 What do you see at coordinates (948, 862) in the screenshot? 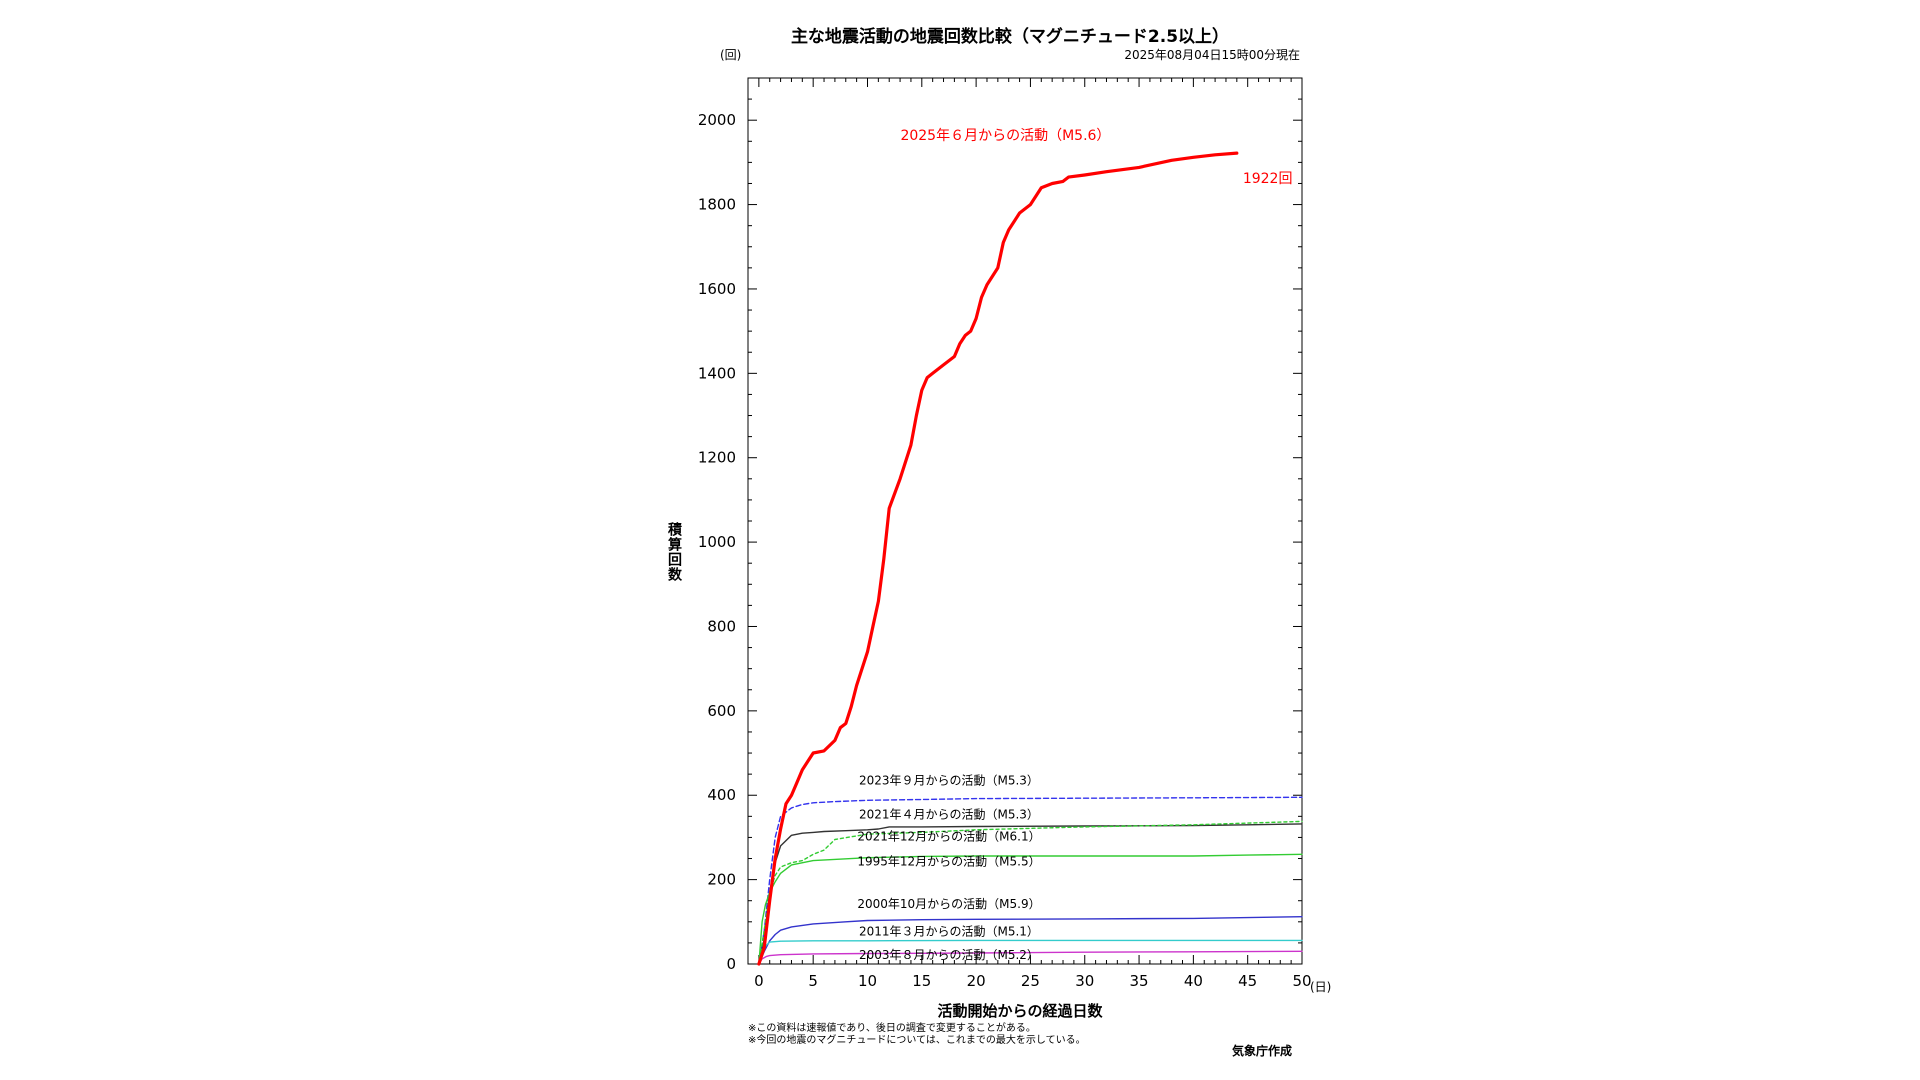
I see `series-label-4: 1995年12月からの活動（M5.5）` at bounding box center [948, 862].